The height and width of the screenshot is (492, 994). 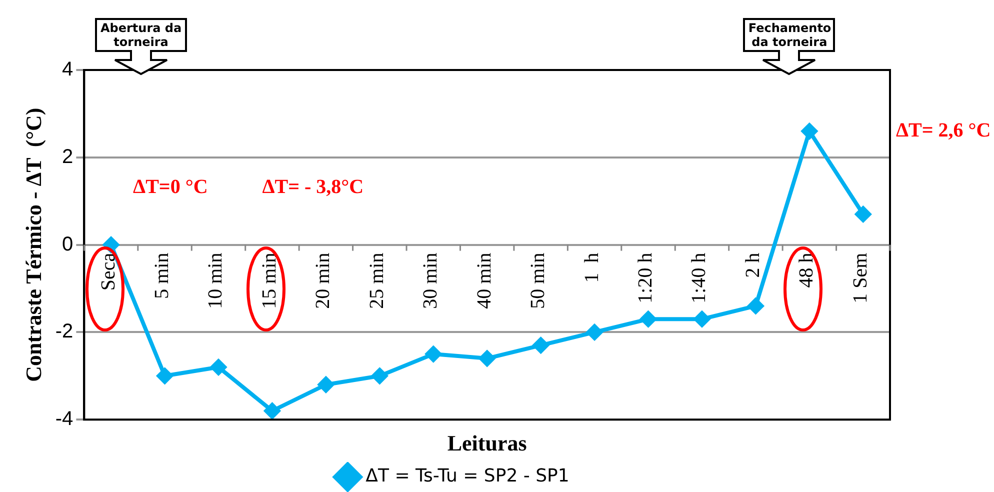 What do you see at coordinates (468, 476) in the screenshot?
I see `legend-label: ΔT = Ts-Tu = SP2 - SP1` at bounding box center [468, 476].